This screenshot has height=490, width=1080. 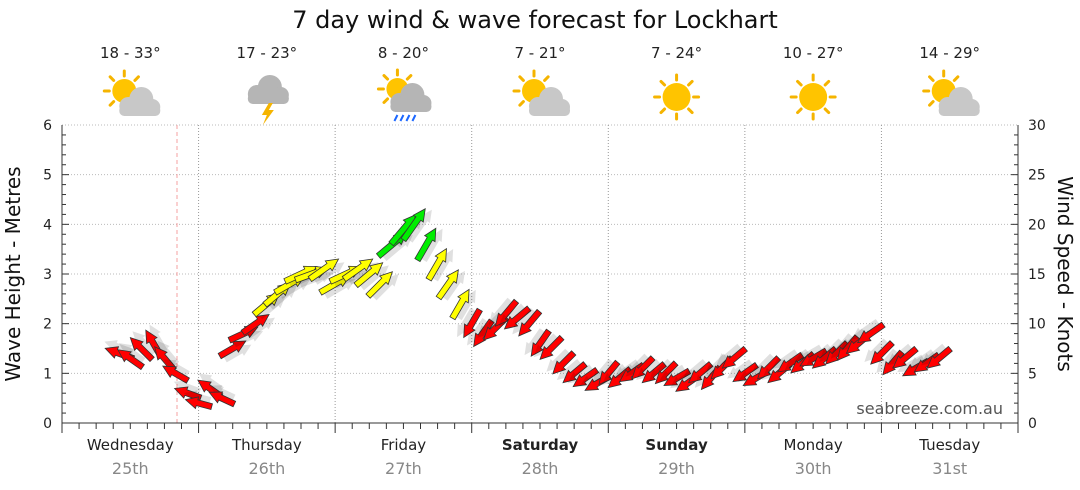 What do you see at coordinates (47, 225) in the screenshot?
I see `left-tick-label: 4` at bounding box center [47, 225].